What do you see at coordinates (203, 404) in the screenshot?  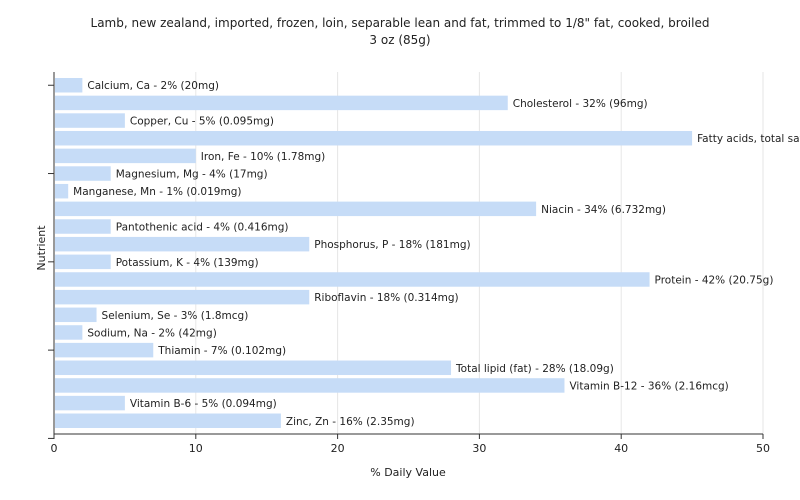 I see `bar-label: Vitamin B-6 - 5% (0.094mg)` at bounding box center [203, 404].